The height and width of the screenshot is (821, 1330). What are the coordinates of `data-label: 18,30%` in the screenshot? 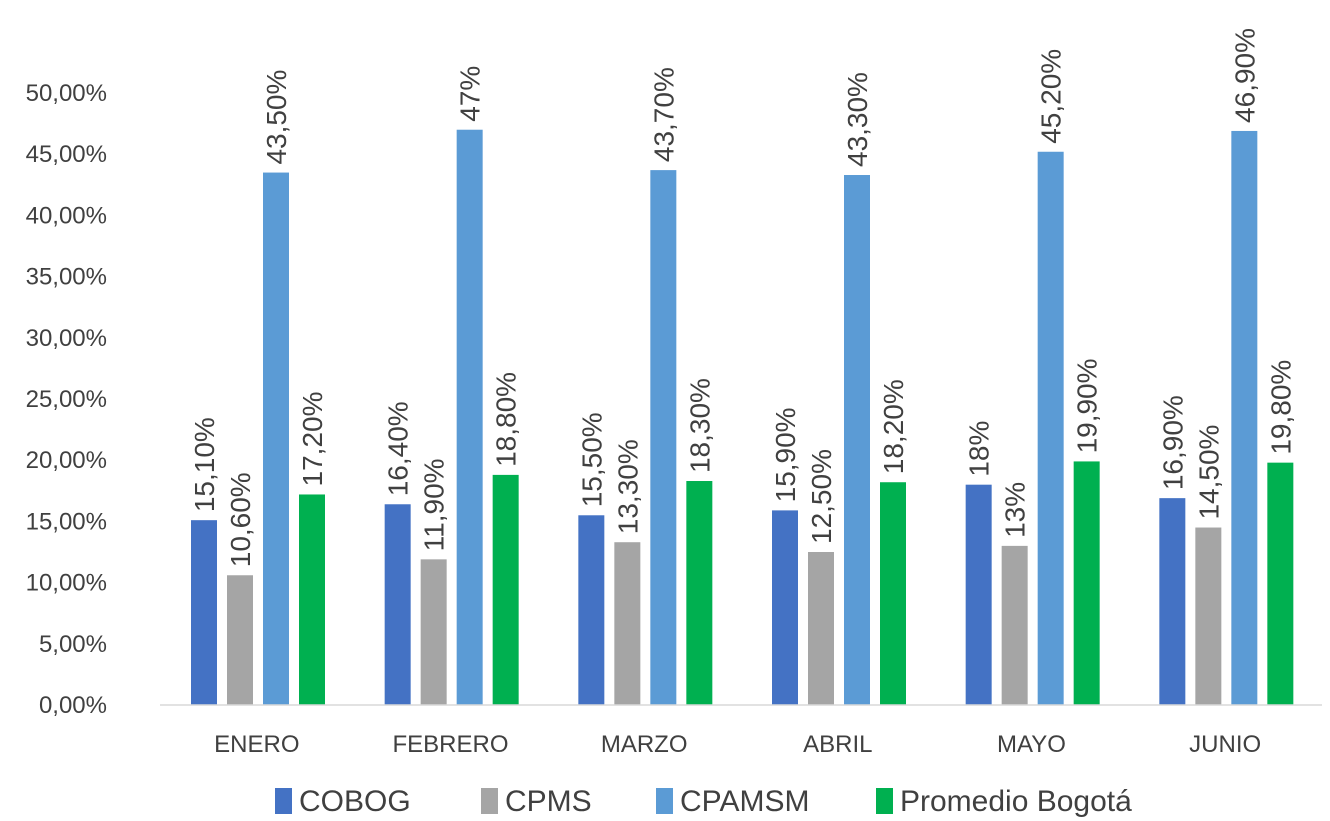 It's located at (699, 425).